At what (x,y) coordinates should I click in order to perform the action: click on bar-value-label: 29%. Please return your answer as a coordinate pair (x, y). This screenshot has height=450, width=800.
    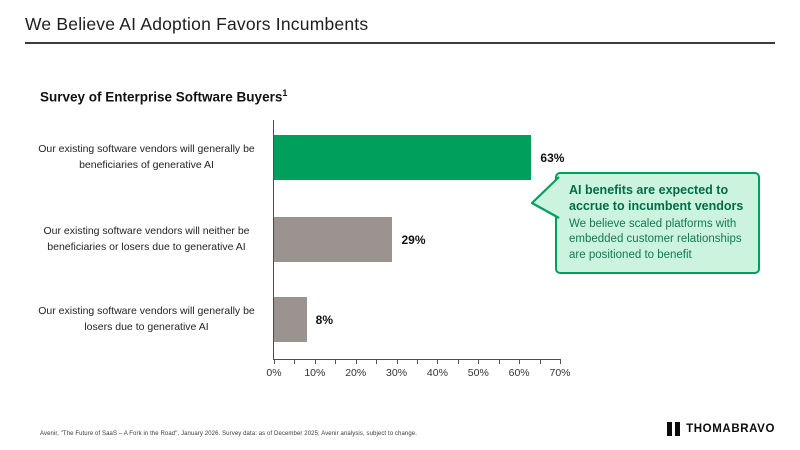
    Looking at the image, I should click on (413, 239).